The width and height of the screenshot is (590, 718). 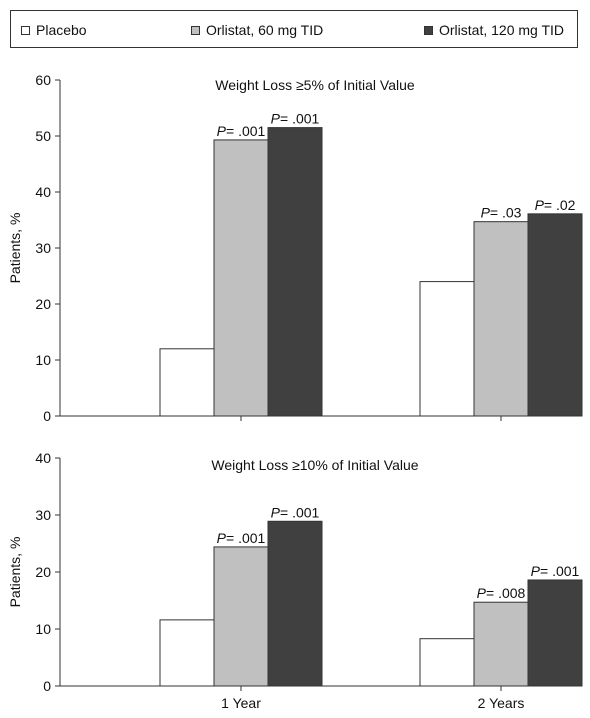 I want to click on y-tick-label-1: 10, so click(x=43, y=360).